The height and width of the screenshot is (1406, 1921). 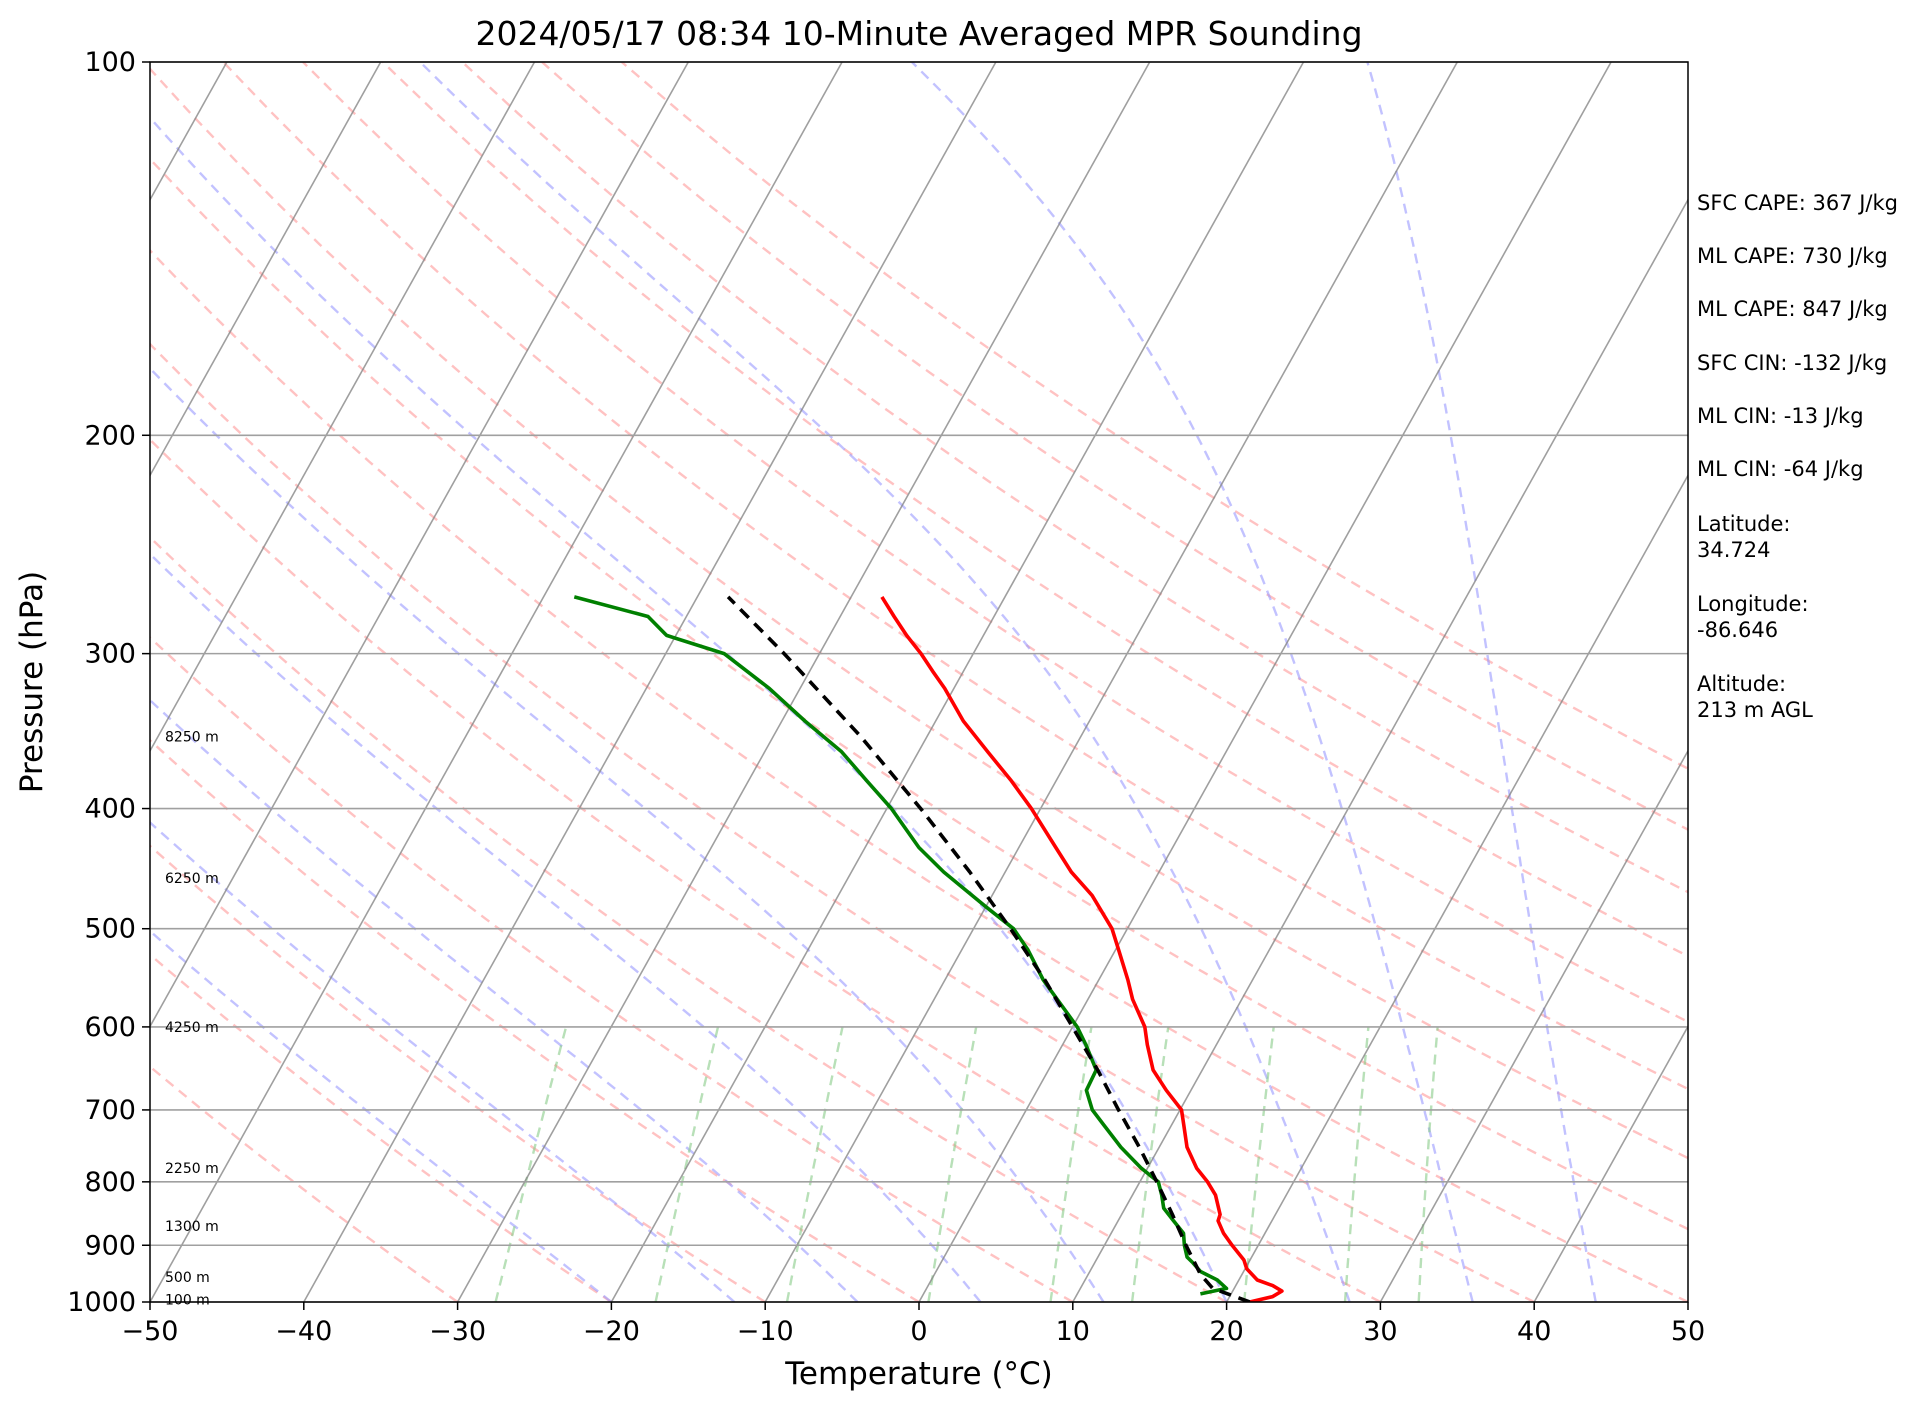 What do you see at coordinates (457, 1331) in the screenshot?
I see `x-tick-label-2: −30` at bounding box center [457, 1331].